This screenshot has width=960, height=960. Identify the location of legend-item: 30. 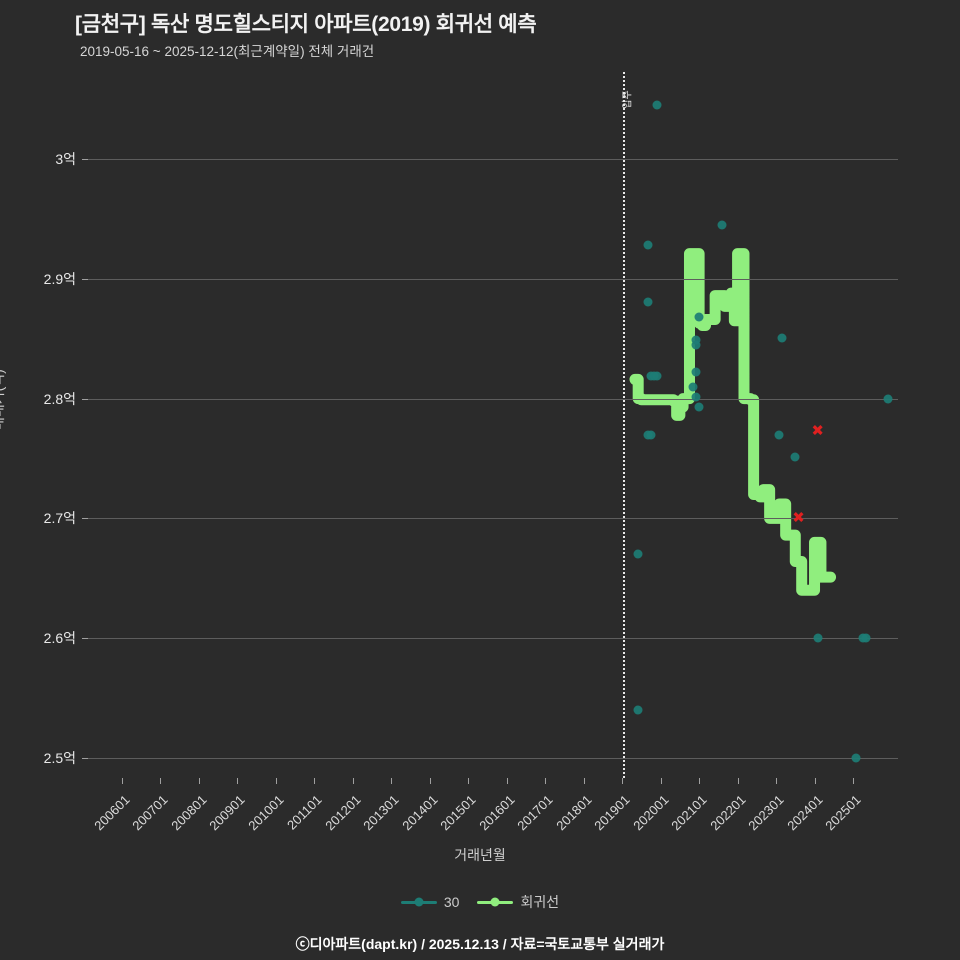
(430, 902).